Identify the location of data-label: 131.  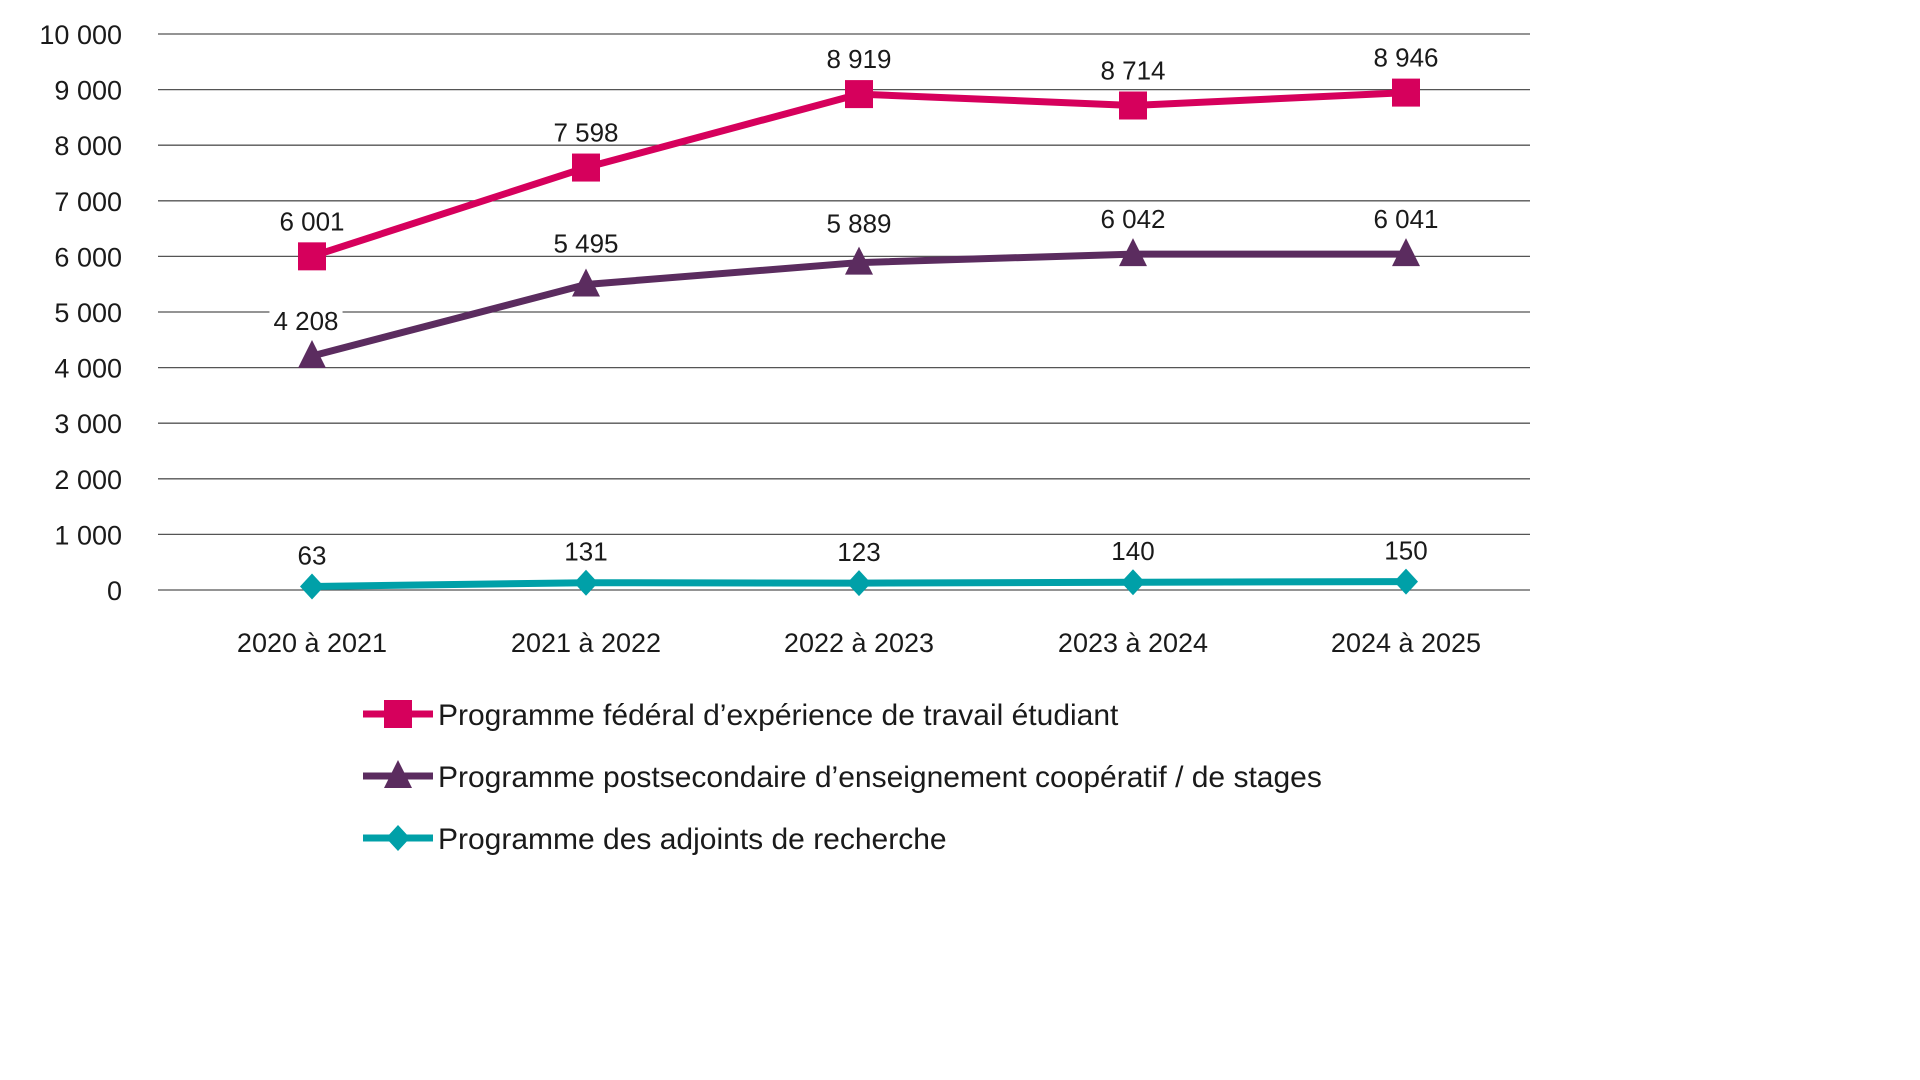
(585, 552).